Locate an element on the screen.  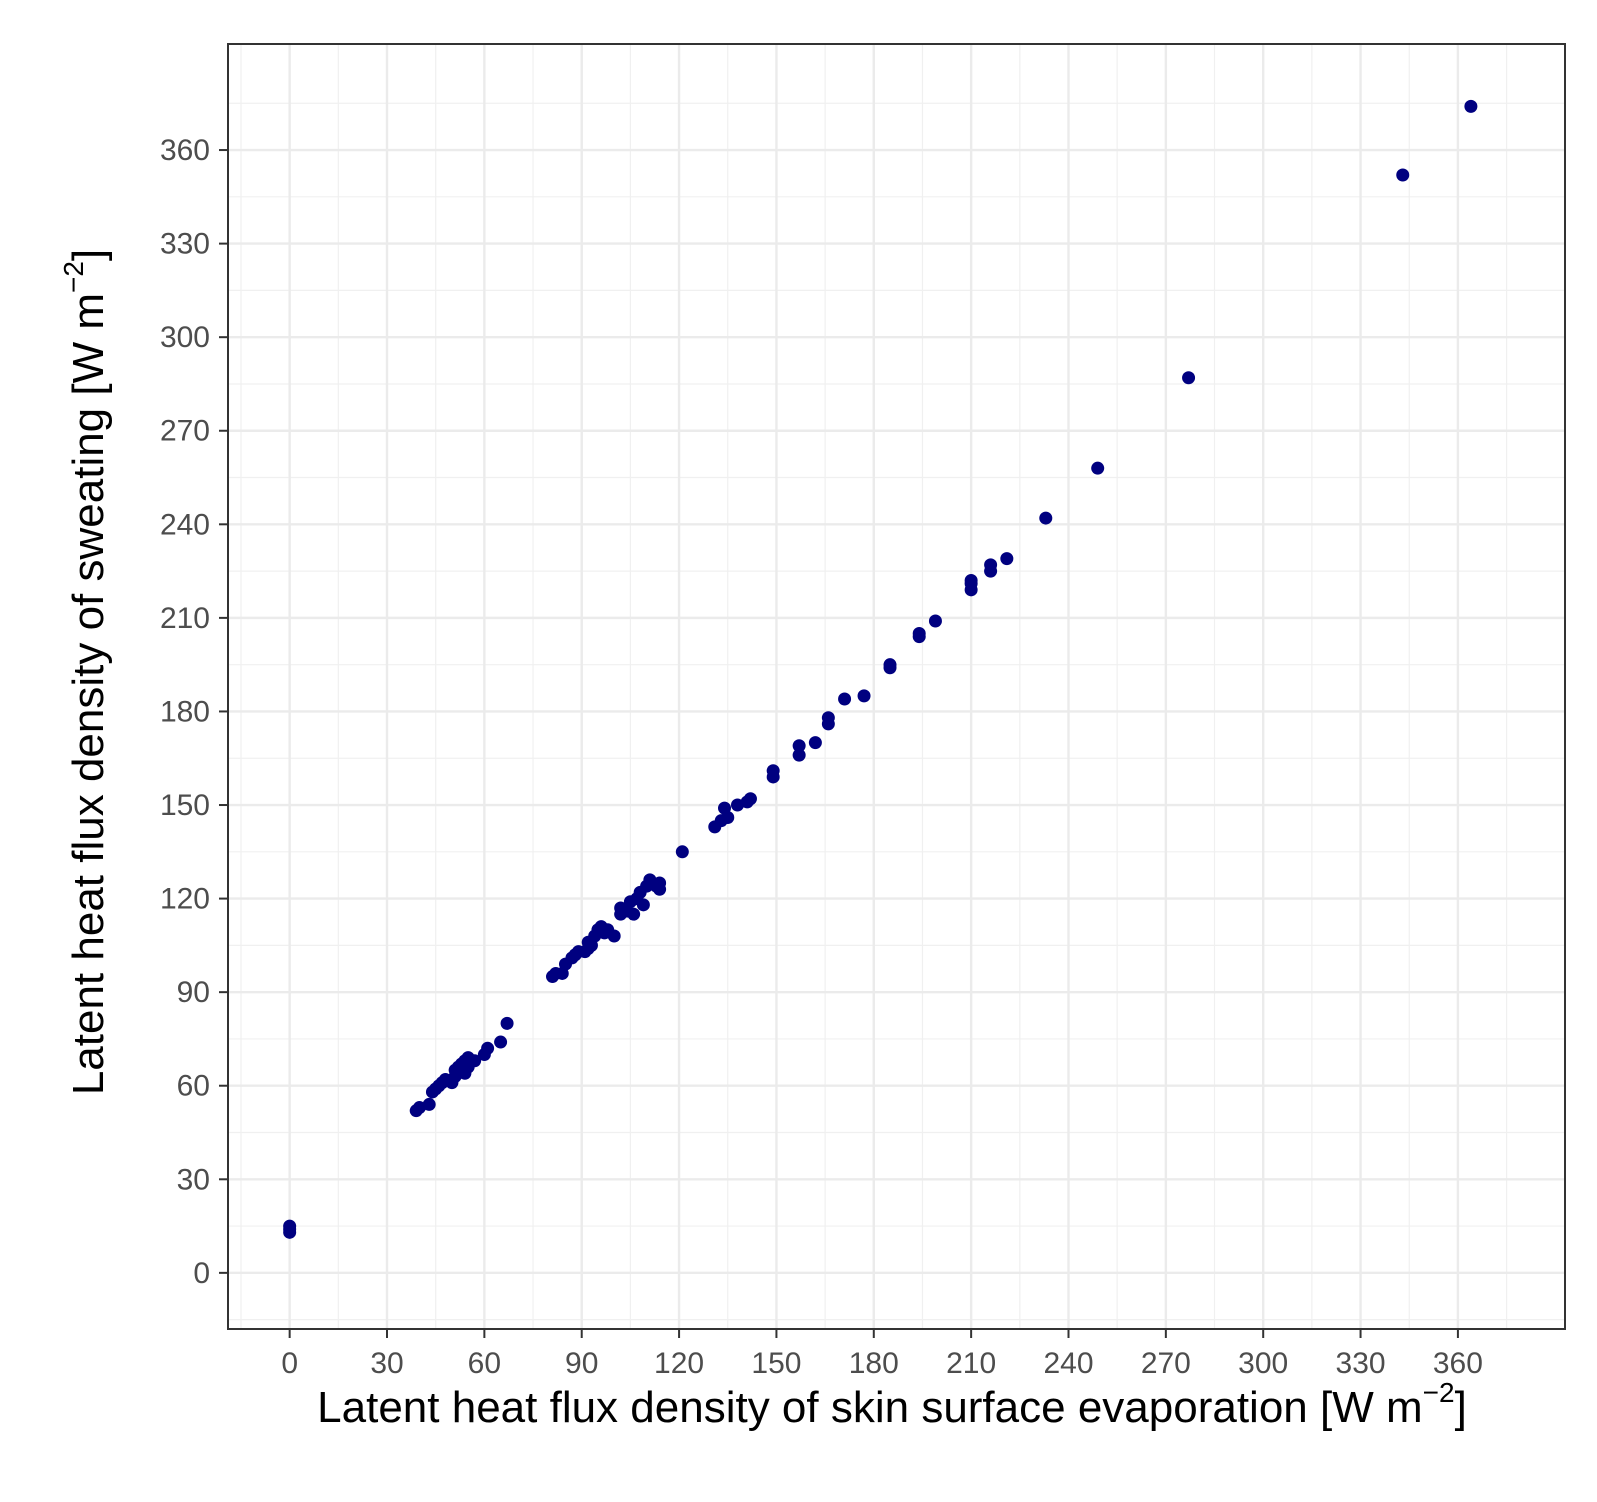
x-axis-title-superscript: −2 is located at coordinates (1439, 1392).